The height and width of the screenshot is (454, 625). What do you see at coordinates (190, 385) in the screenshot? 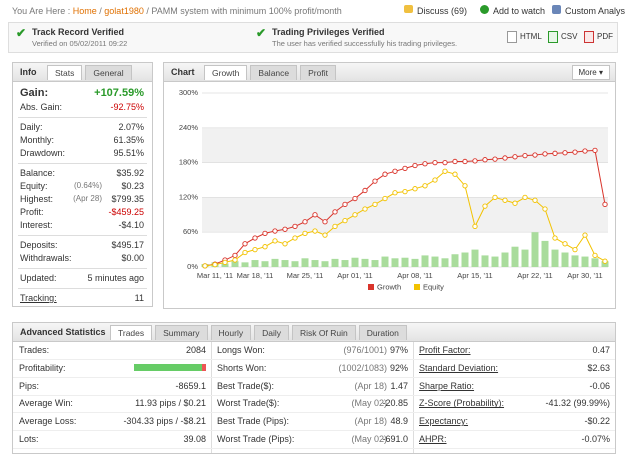
I see `stat-value: -8659.1` at bounding box center [190, 385].